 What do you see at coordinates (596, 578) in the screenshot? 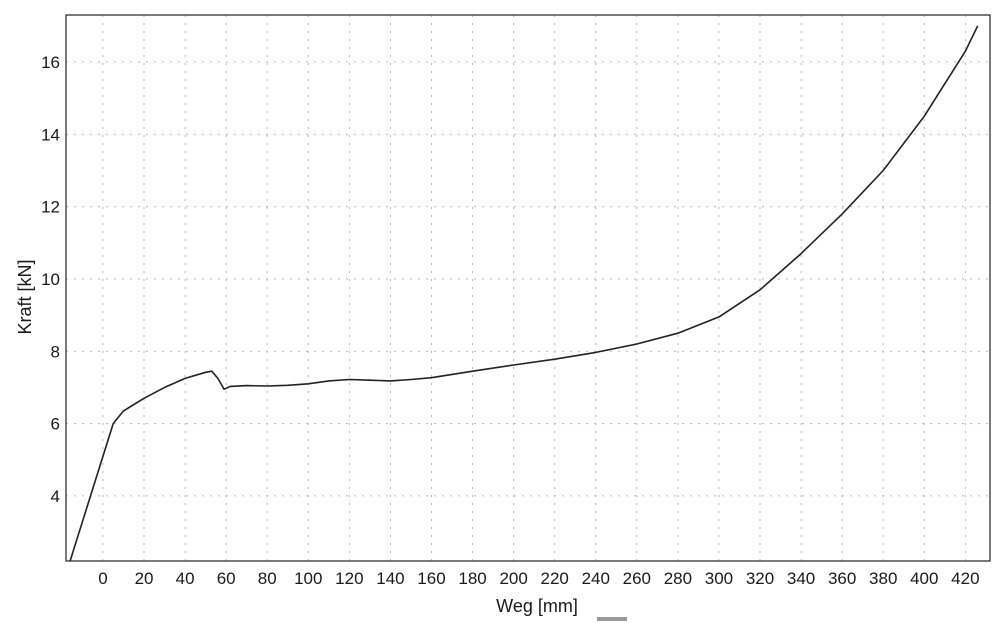
I see `x-tick-label: 240` at bounding box center [596, 578].